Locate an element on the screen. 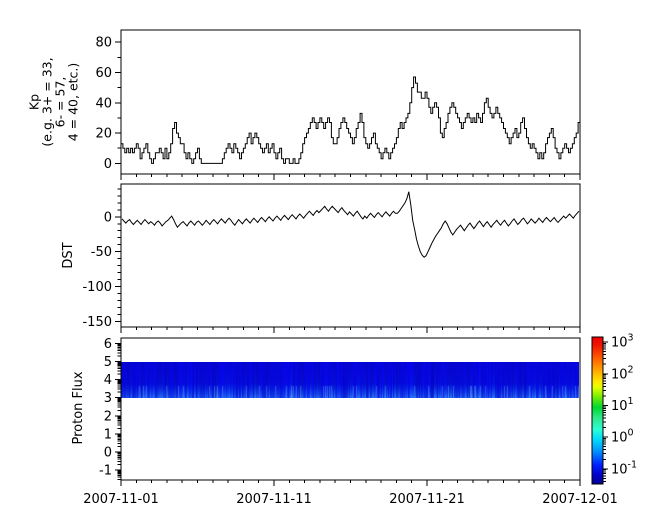 This screenshot has height=523, width=665. dst-trace is located at coordinates (350, 224).